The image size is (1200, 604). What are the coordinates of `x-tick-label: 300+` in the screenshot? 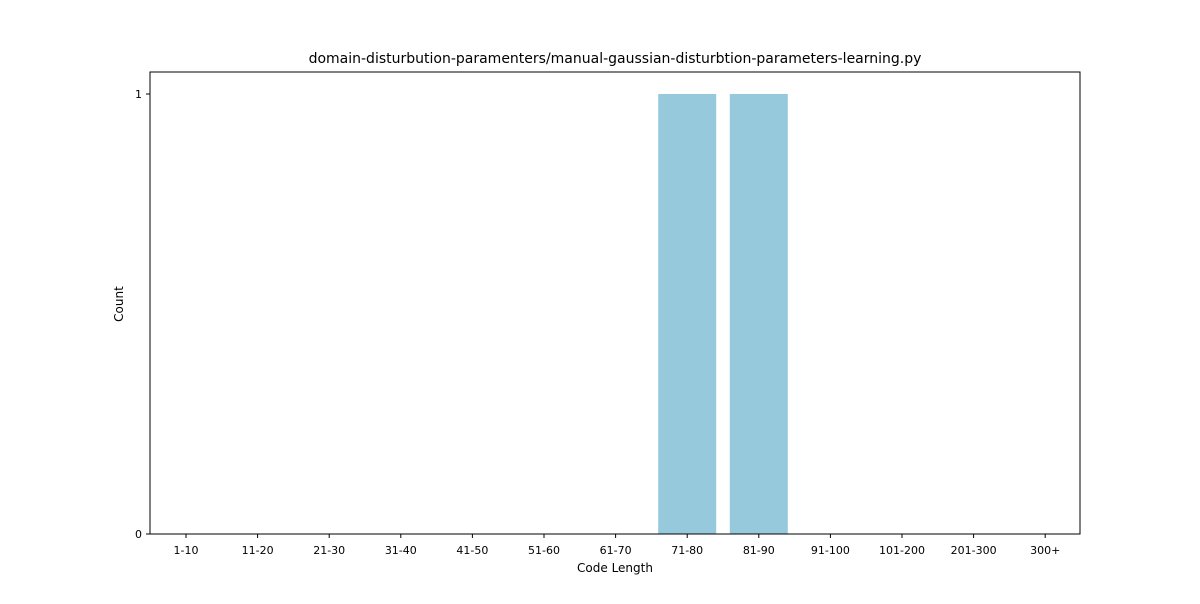 It's located at (1045, 550).